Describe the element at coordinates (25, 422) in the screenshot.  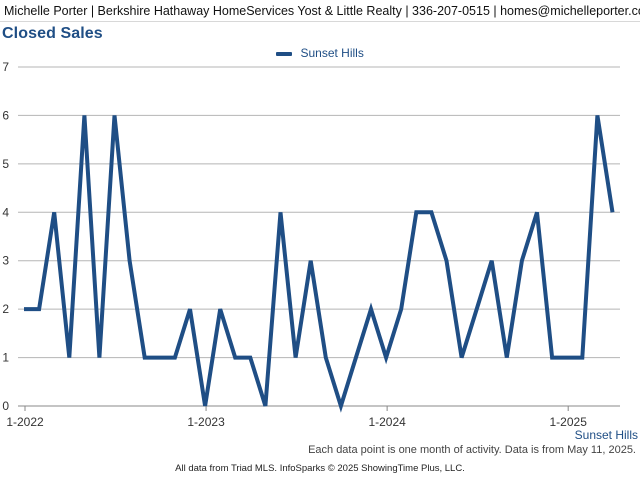
I see `x-tick-label: 1-2022` at that location.